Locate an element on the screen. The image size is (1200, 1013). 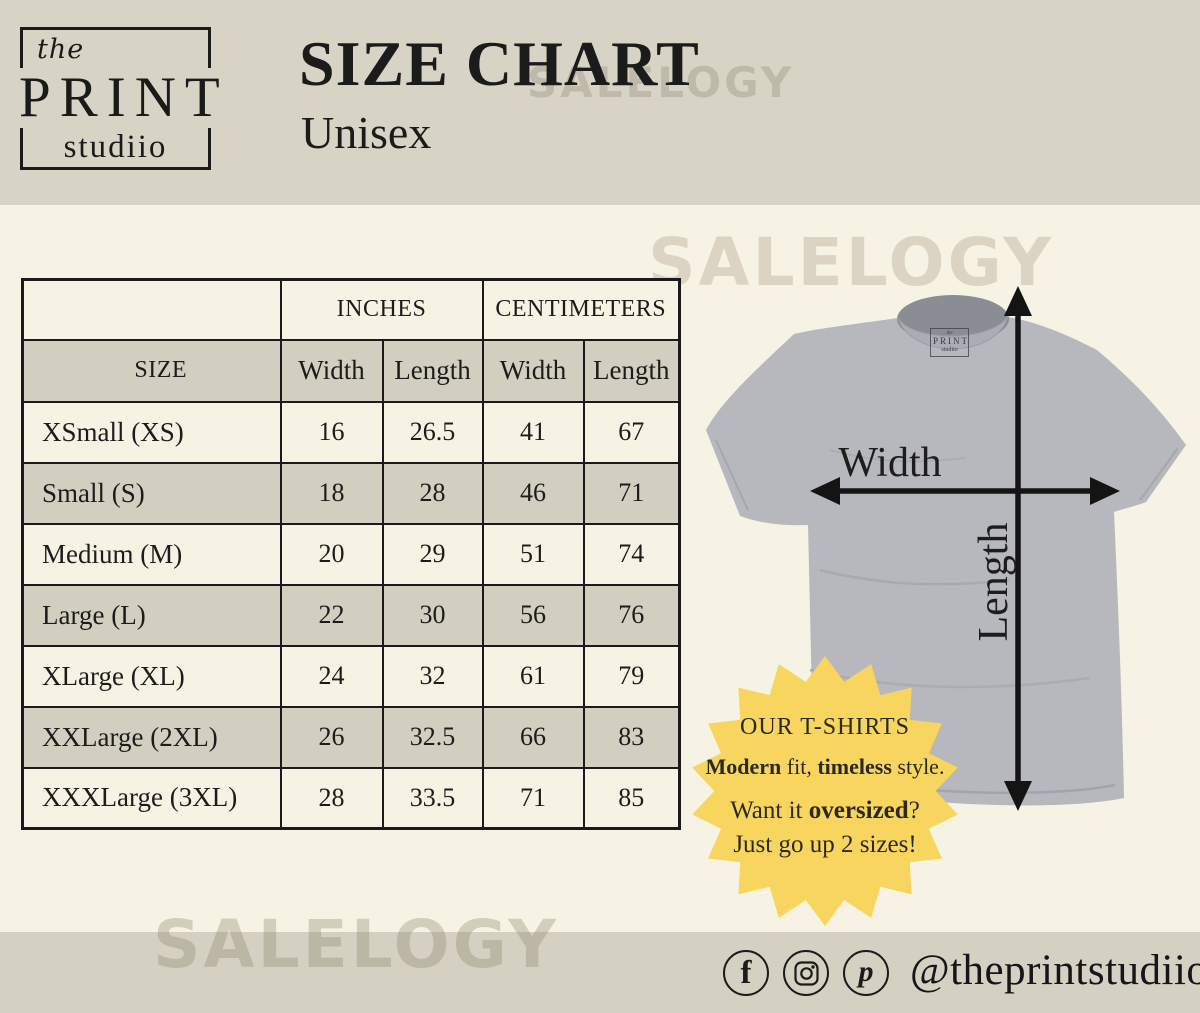
tshirt-neck-label: the PRINT studiio is located at coordinates (949, 342).